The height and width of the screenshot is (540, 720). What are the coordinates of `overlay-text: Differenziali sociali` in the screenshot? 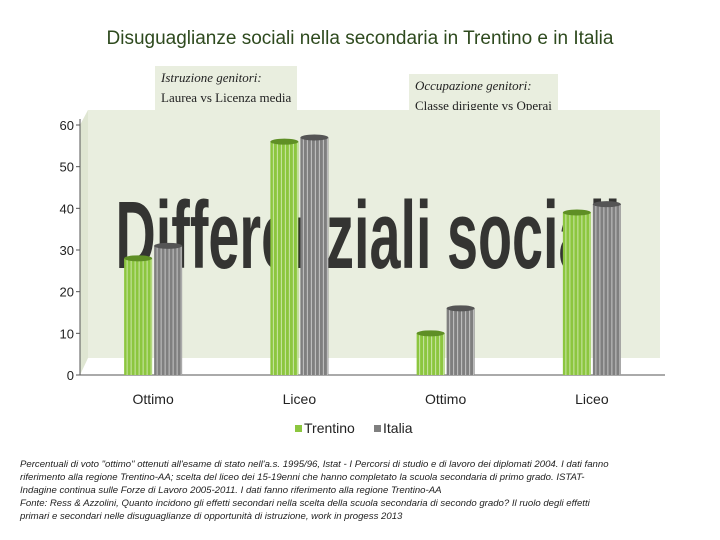 It's located at (368, 235).